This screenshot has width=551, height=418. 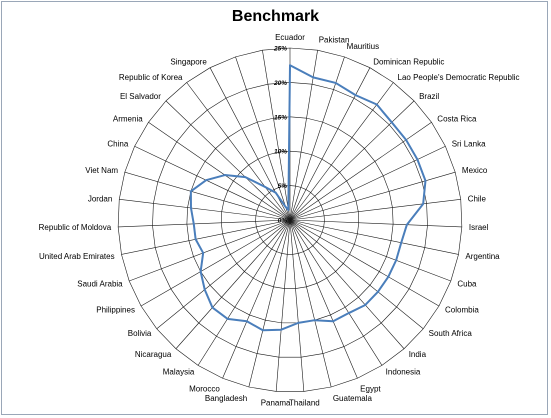 What do you see at coordinates (100, 283) in the screenshot?
I see `category-label: Saudi Arabia` at bounding box center [100, 283].